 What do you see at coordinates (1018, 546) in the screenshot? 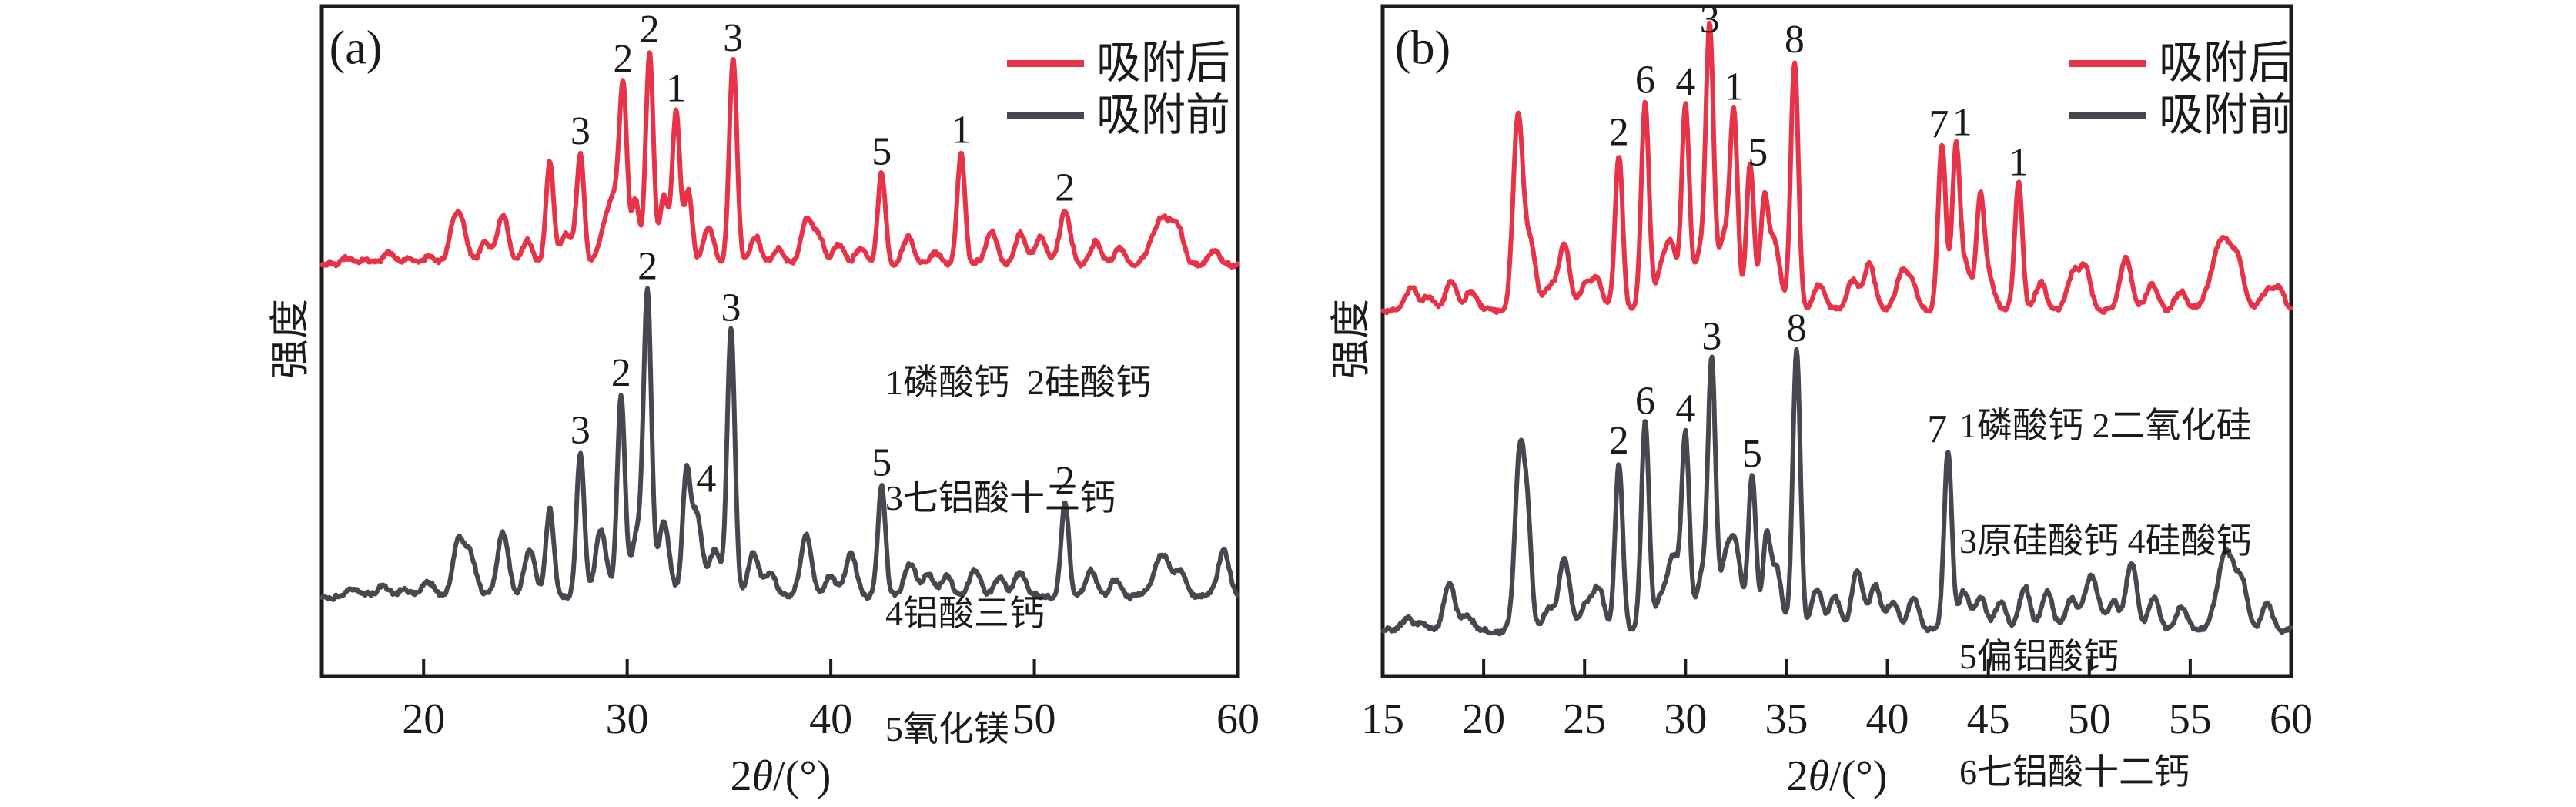
I see `phase-key-a: 1磷酸钙 2硅酸钙 3七铝酸十二钙 4铝酸三钙 5氧化镁` at bounding box center [1018, 546].